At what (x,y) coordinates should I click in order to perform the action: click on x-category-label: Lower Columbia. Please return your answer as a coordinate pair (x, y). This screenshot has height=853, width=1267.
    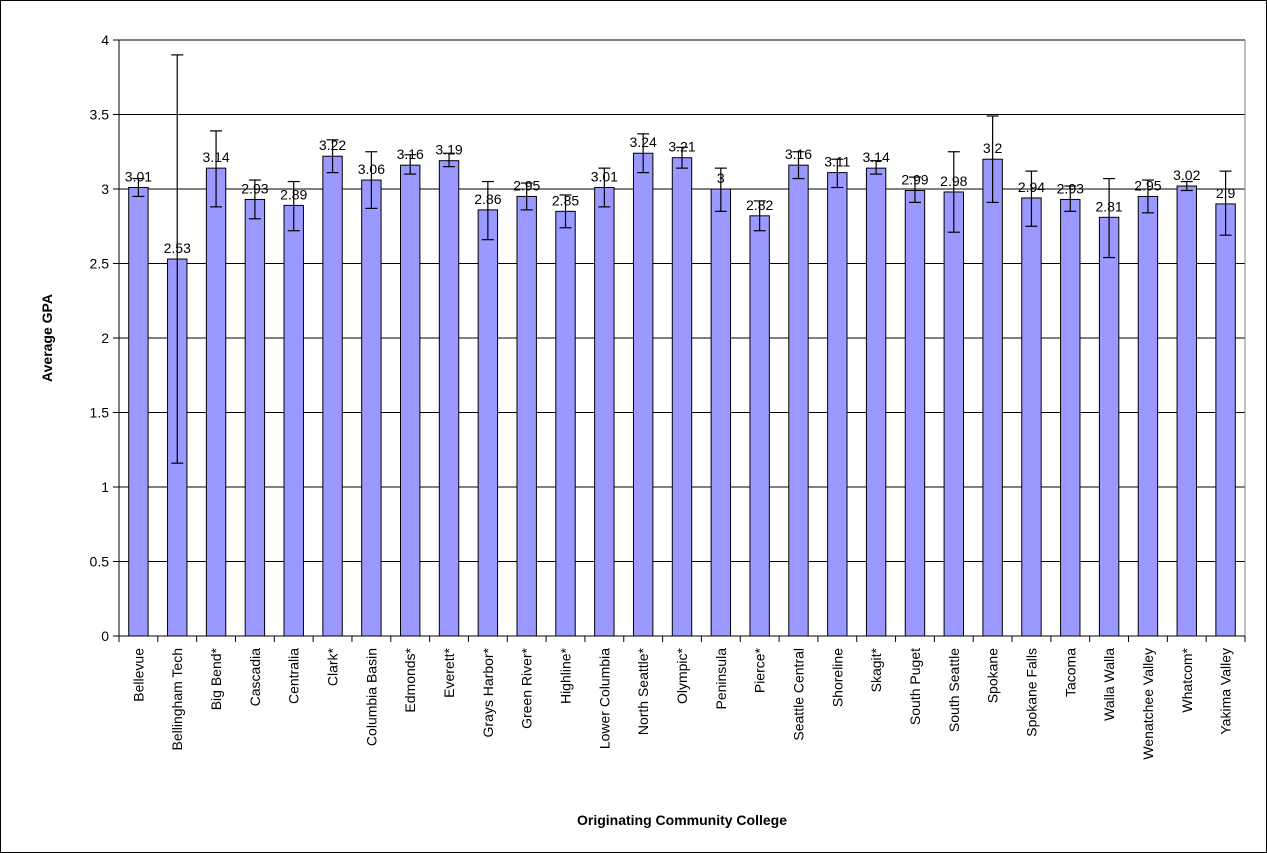
    Looking at the image, I should click on (604, 698).